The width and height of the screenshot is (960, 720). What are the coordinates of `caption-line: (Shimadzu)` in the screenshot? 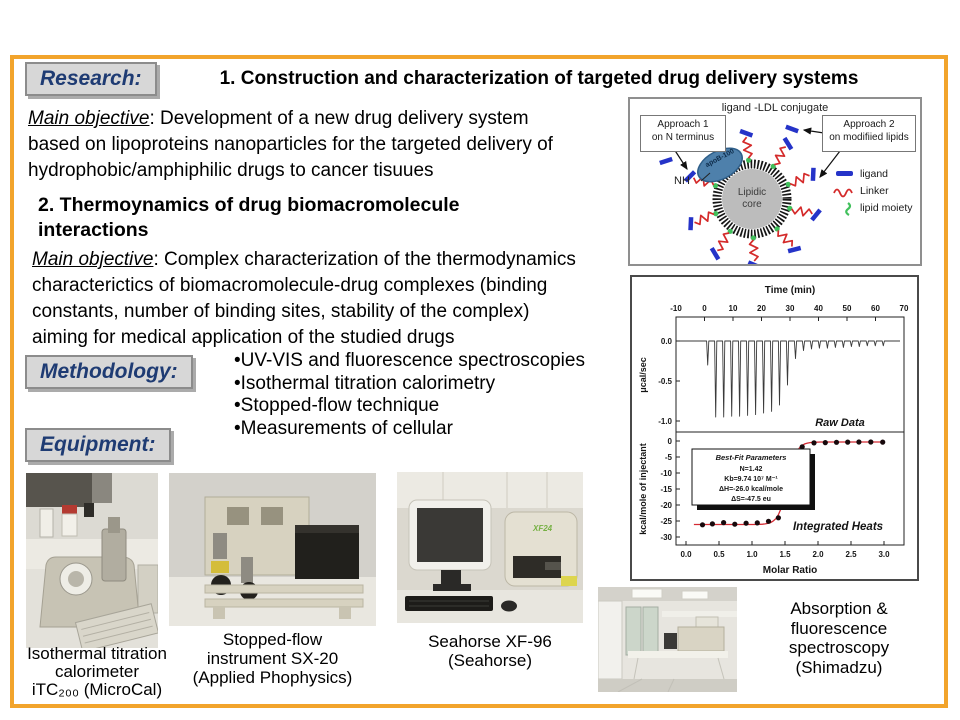 It's located at (839, 667).